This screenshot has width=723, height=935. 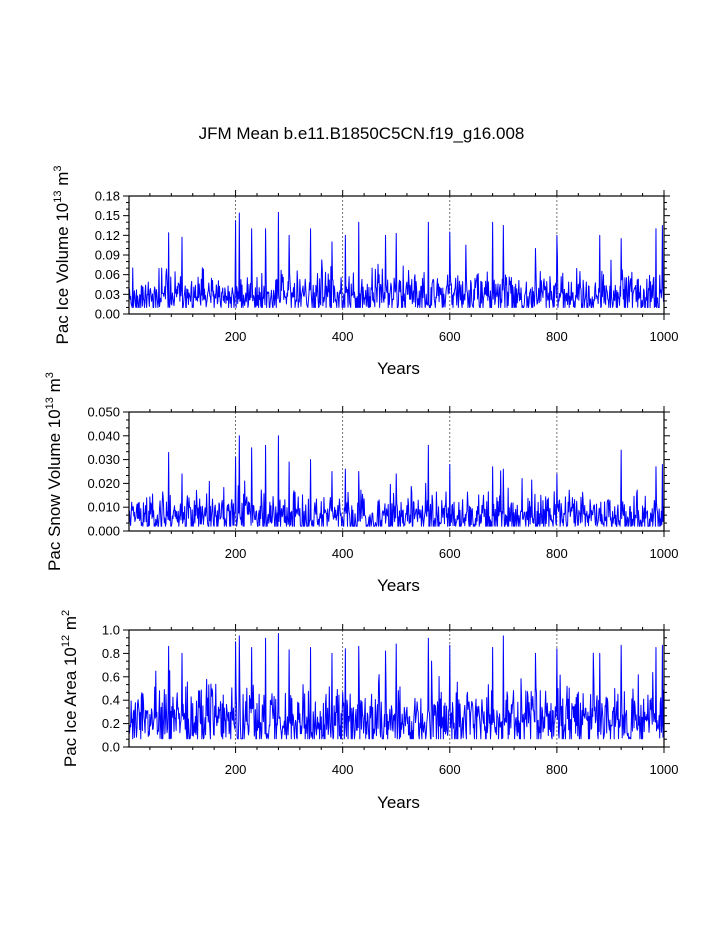 I want to click on y-tick-label: 0.06, so click(x=107, y=274).